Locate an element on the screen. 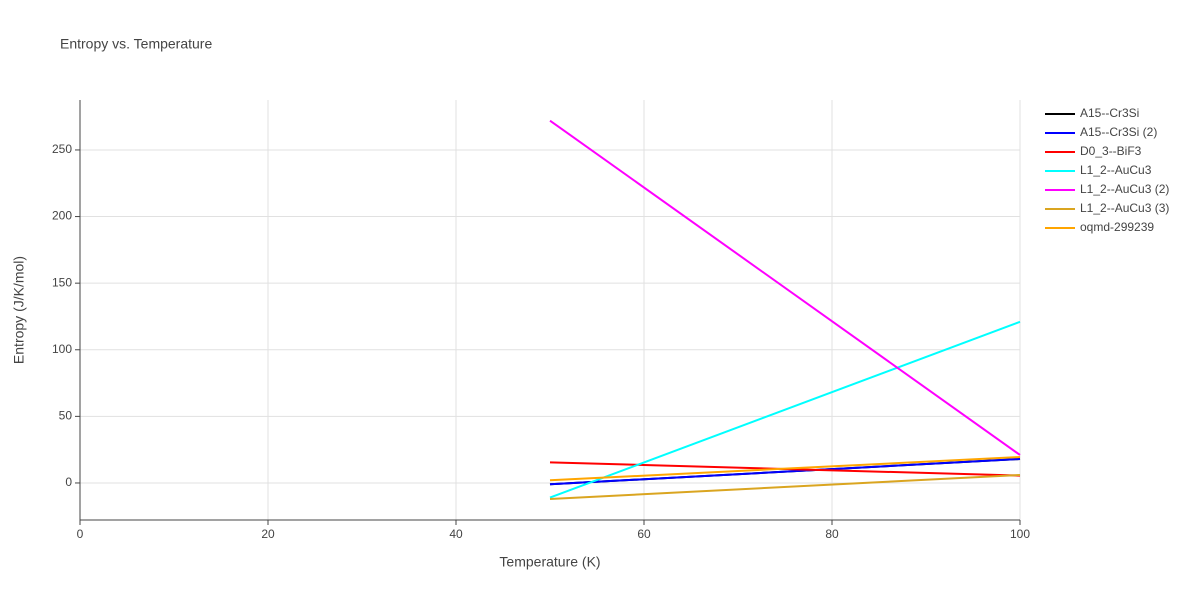 The width and height of the screenshot is (1200, 600). x-tick-label: 40 is located at coordinates (456, 534).